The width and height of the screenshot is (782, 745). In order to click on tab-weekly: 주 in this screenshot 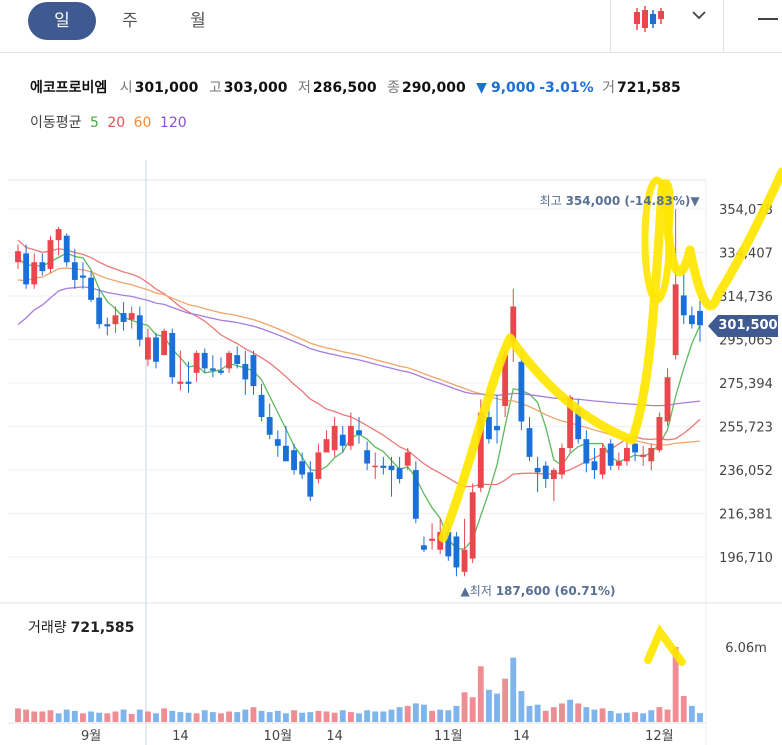, I will do `click(130, 21)`.